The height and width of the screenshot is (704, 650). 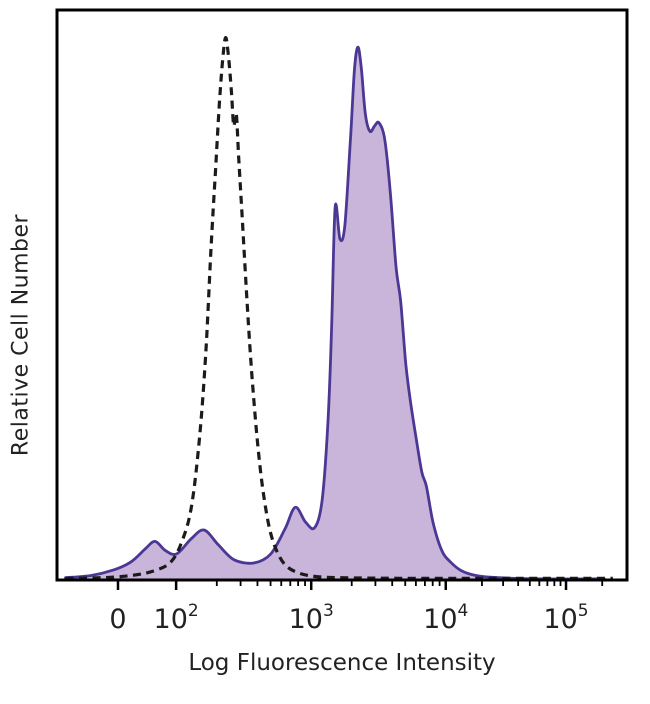 What do you see at coordinates (117, 619) in the screenshot?
I see `x-tick-label: 0` at bounding box center [117, 619].